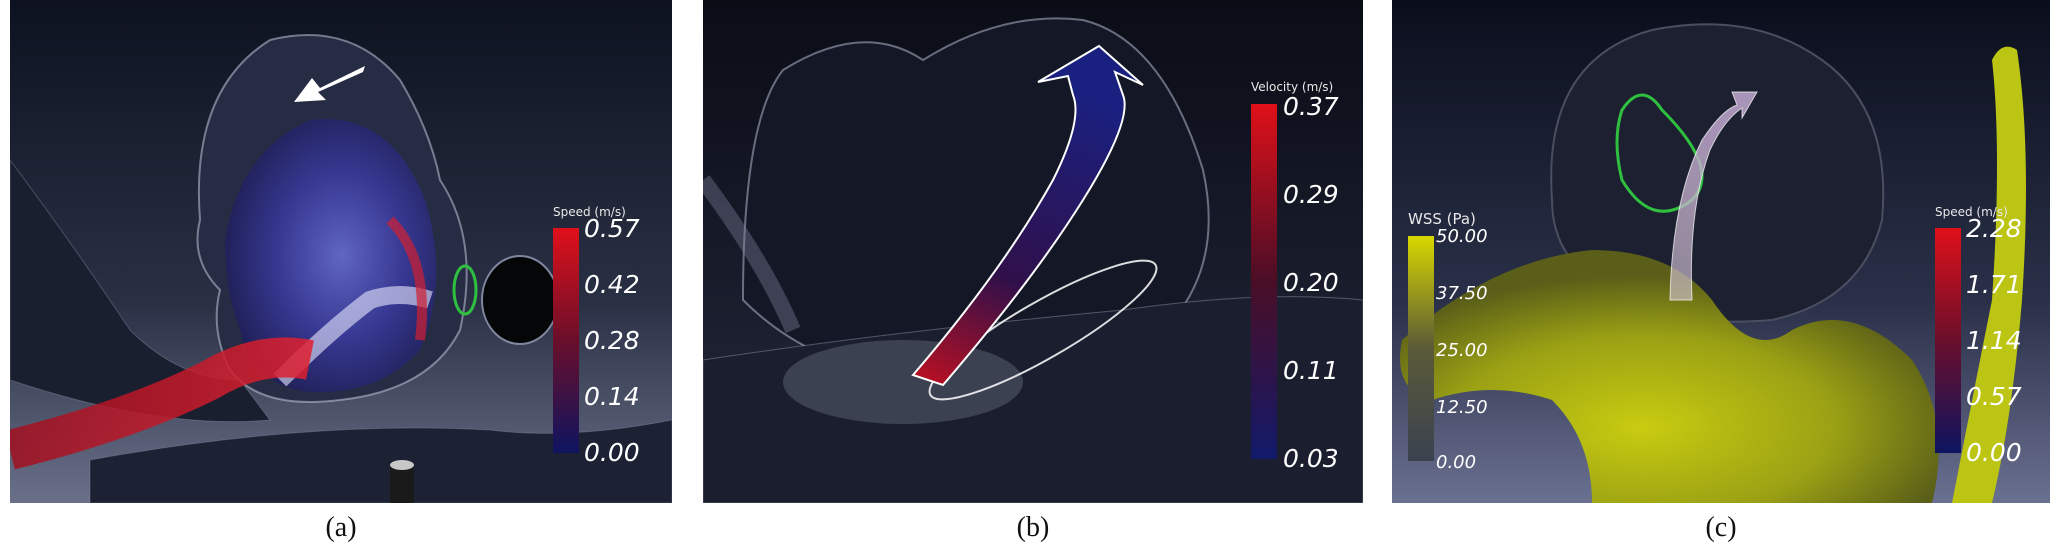 The height and width of the screenshot is (555, 2058). I want to click on colorbar-title: WSS (Pa), so click(1442, 219).